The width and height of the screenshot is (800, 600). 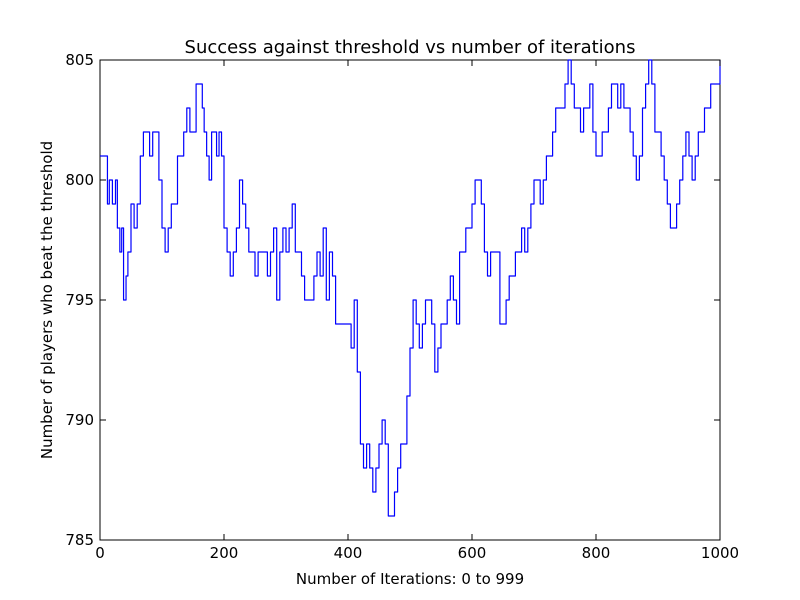 What do you see at coordinates (100, 553) in the screenshot?
I see `x-tick-label: 0` at bounding box center [100, 553].